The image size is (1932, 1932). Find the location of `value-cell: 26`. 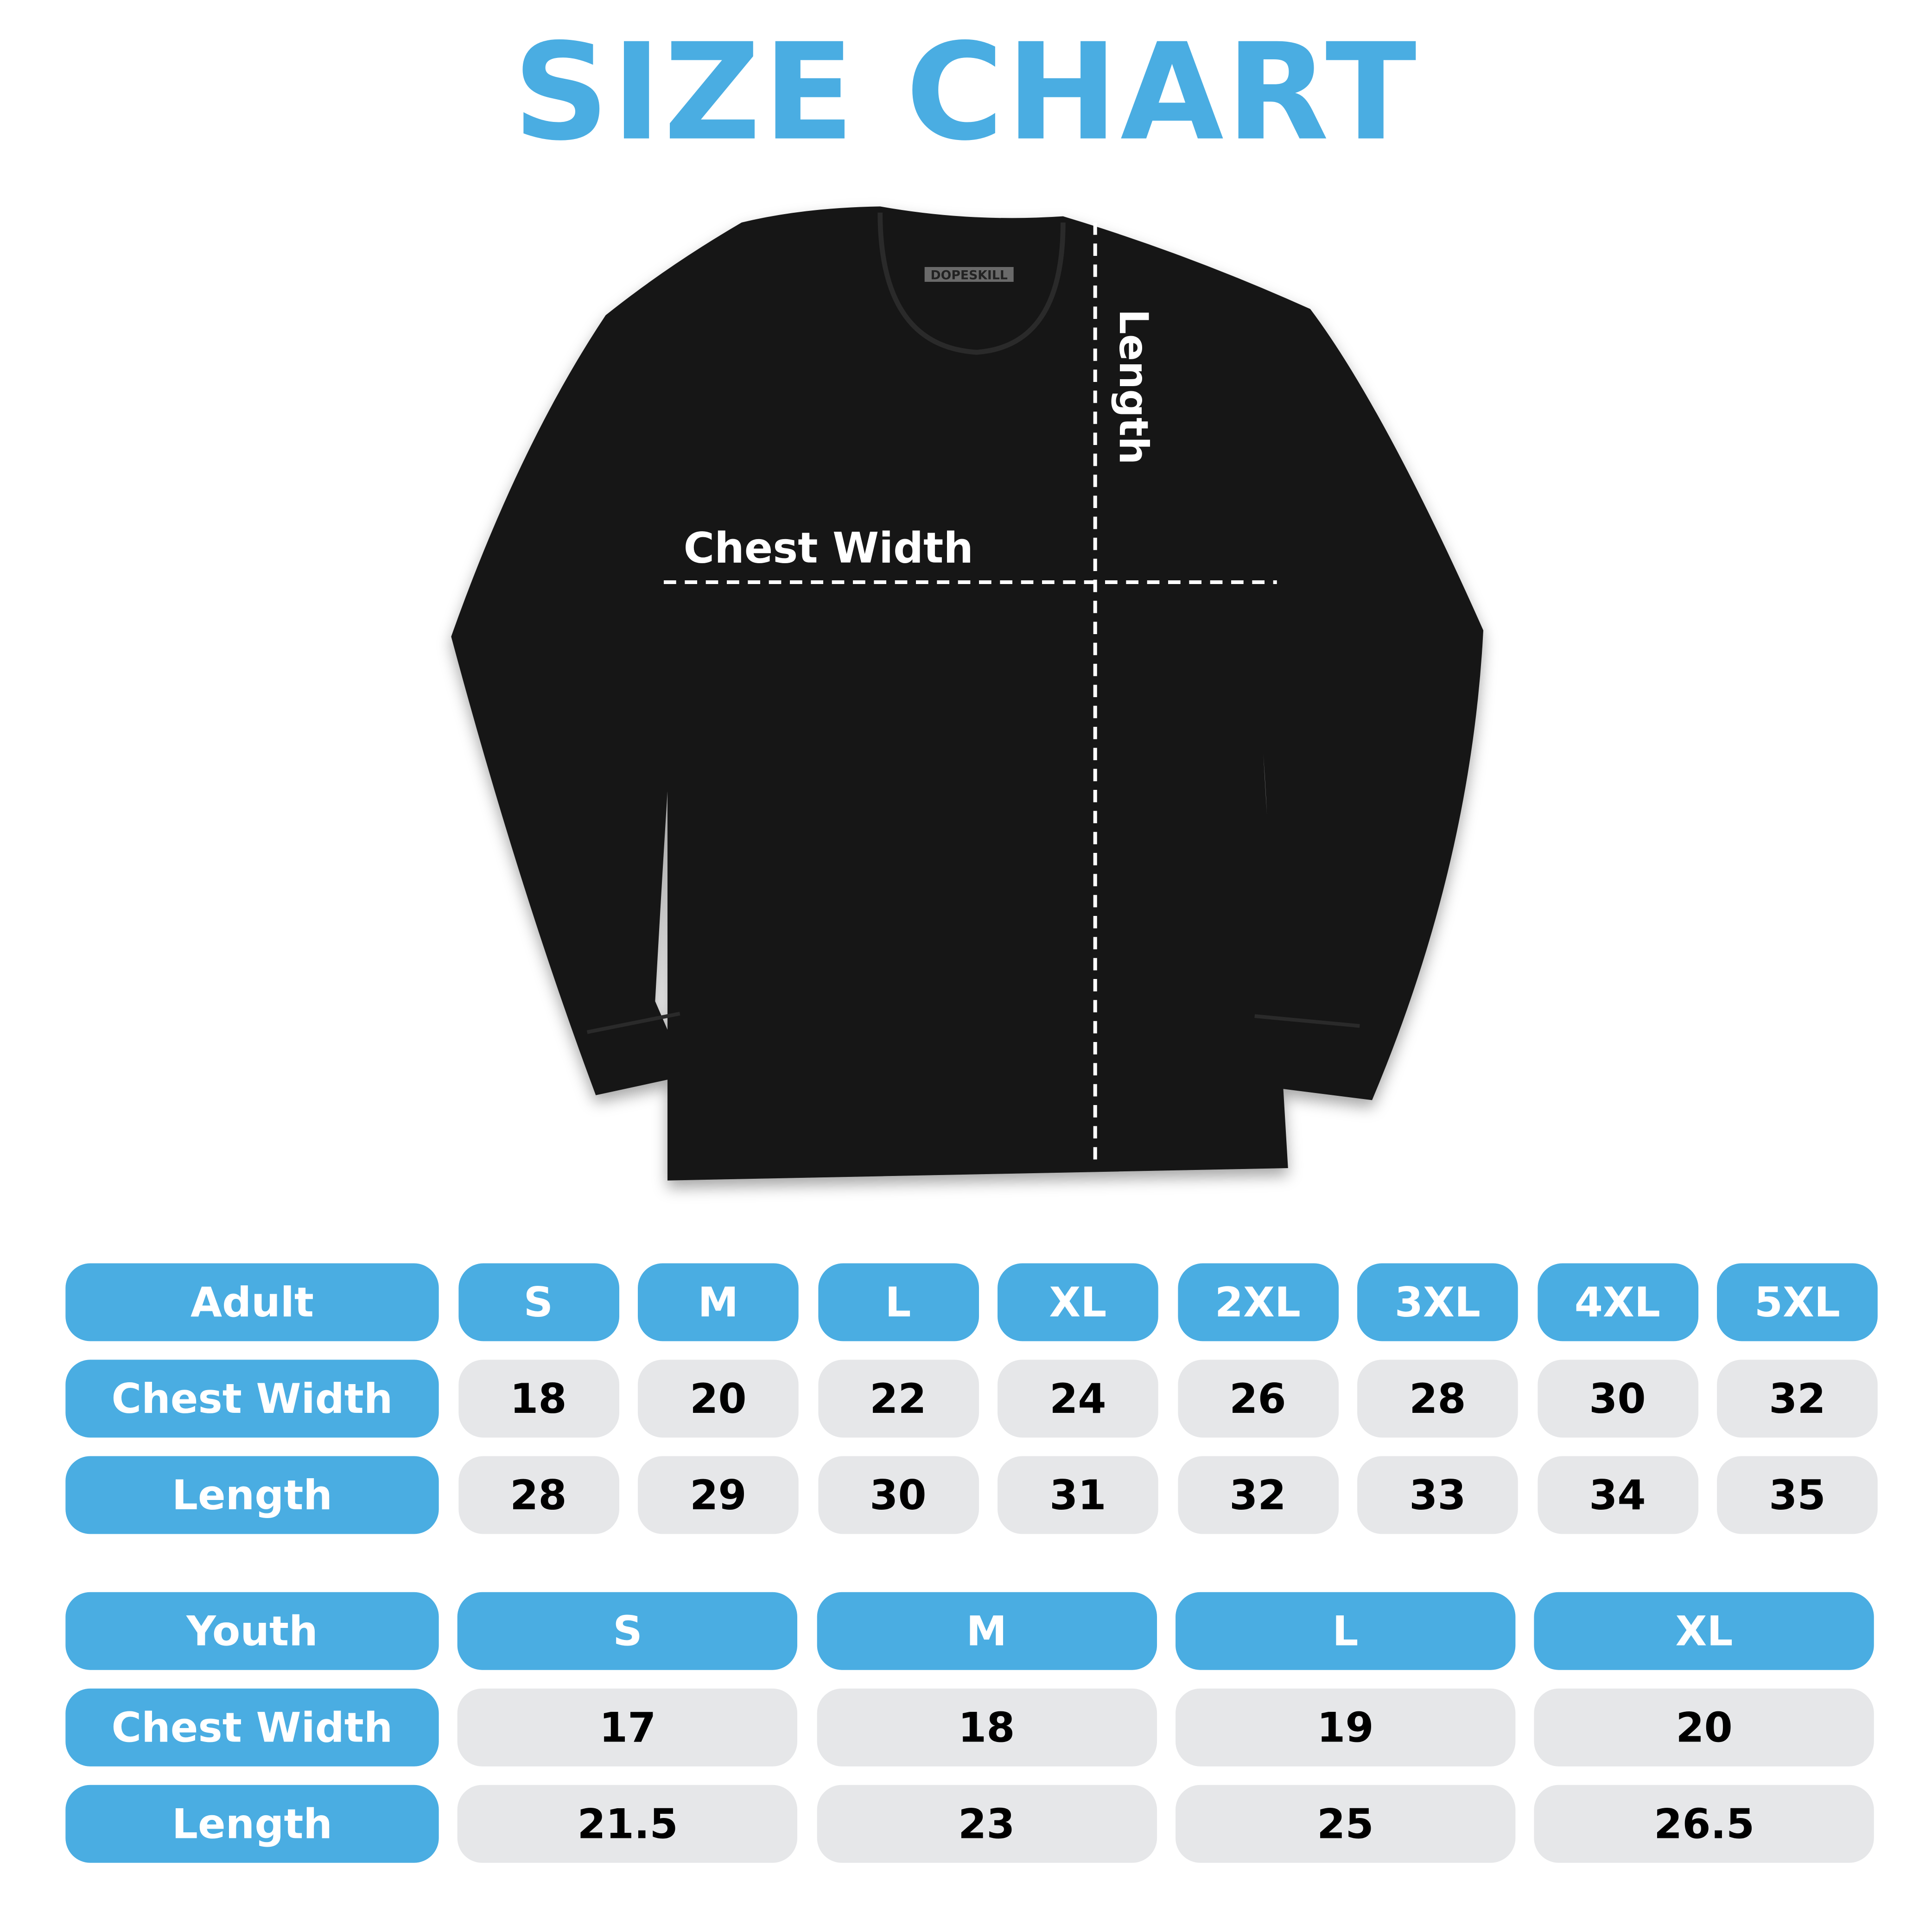

value-cell: 26 is located at coordinates (1257, 1399).